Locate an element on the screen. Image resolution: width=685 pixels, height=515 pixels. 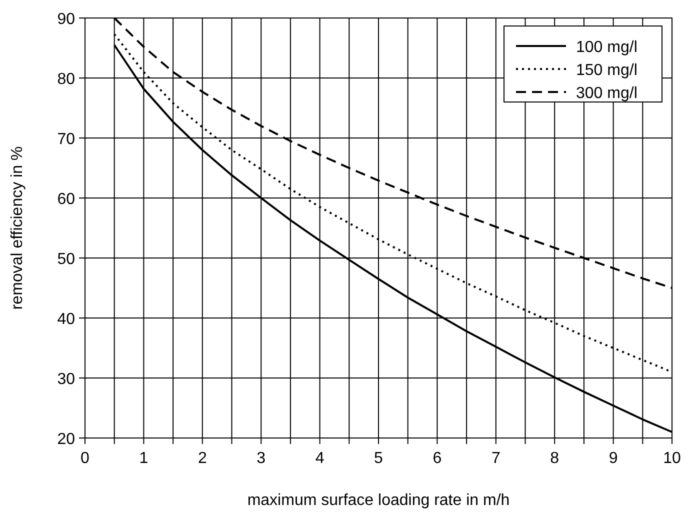
y-axis-title: removal efficiency in % is located at coordinates (17, 228).